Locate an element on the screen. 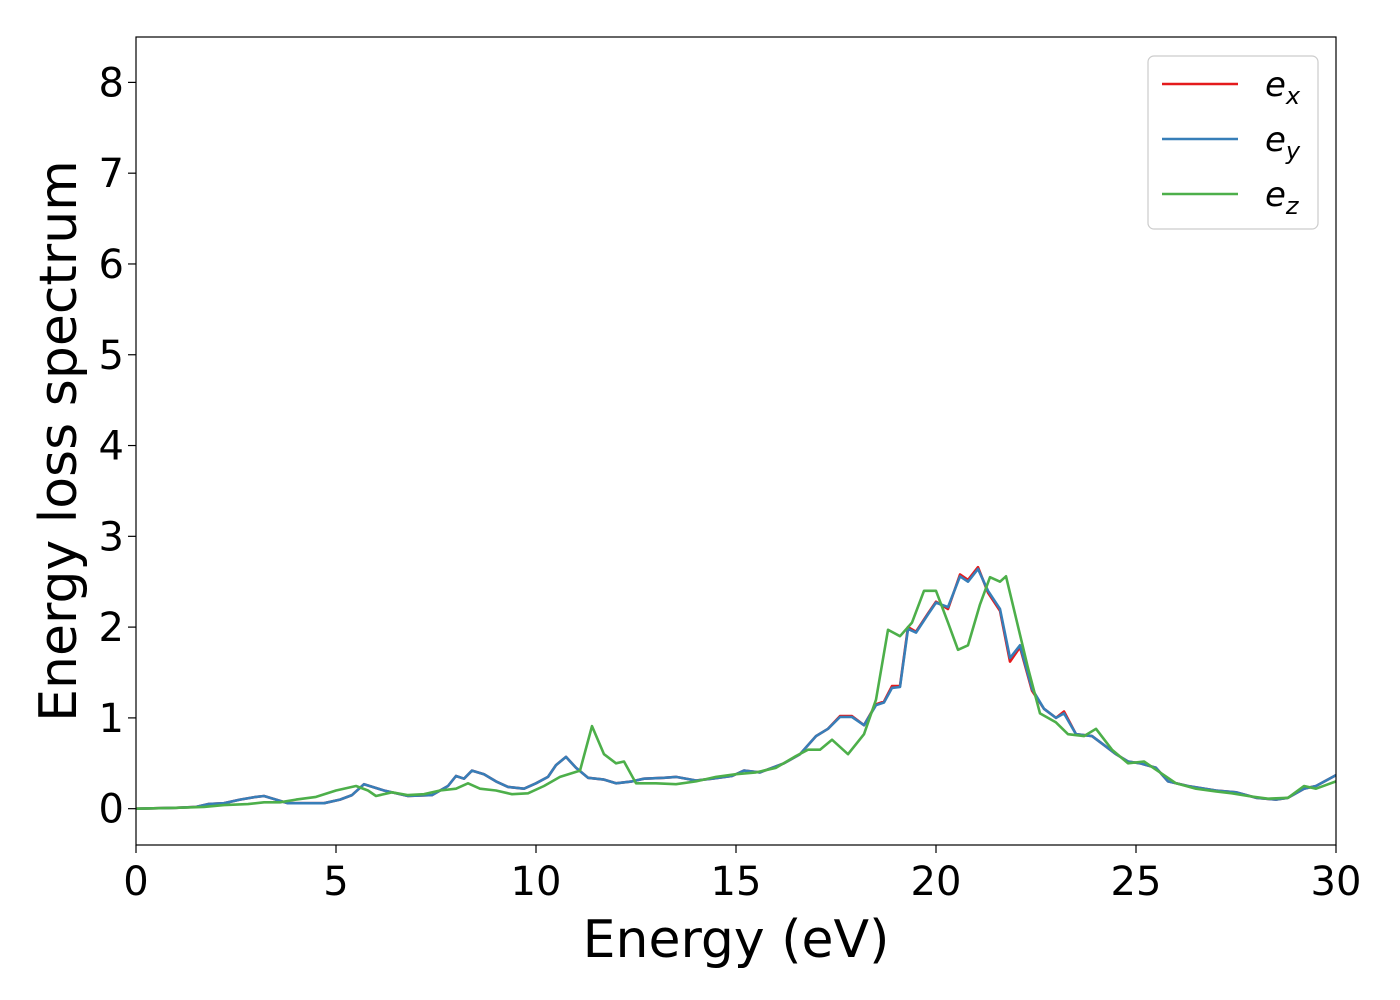  legend-box is located at coordinates (1233, 142).